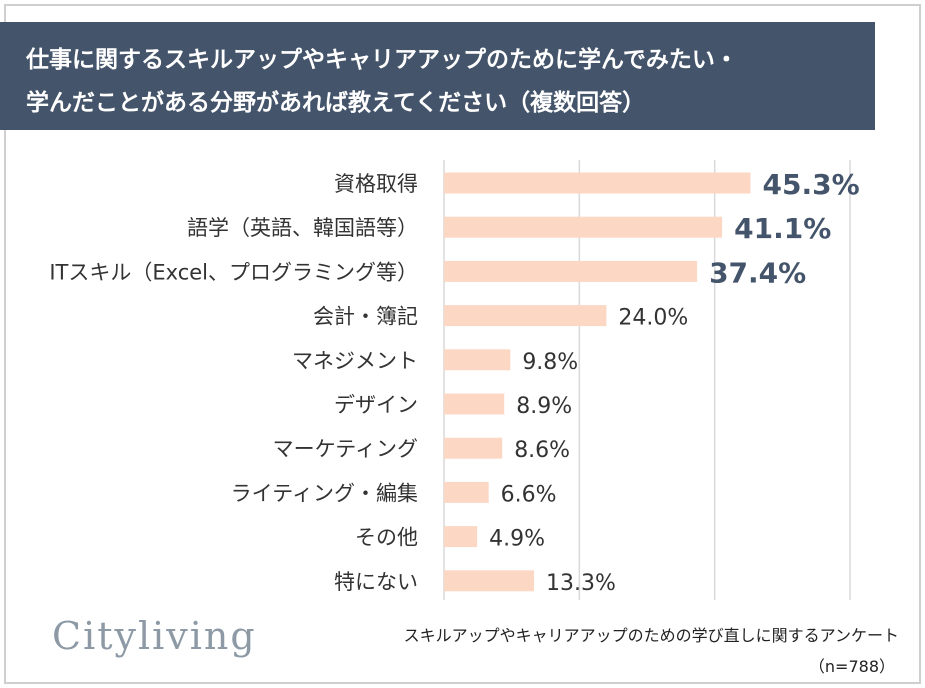 This screenshot has width=925, height=688. I want to click on value-label: 8.6%, so click(542, 450).